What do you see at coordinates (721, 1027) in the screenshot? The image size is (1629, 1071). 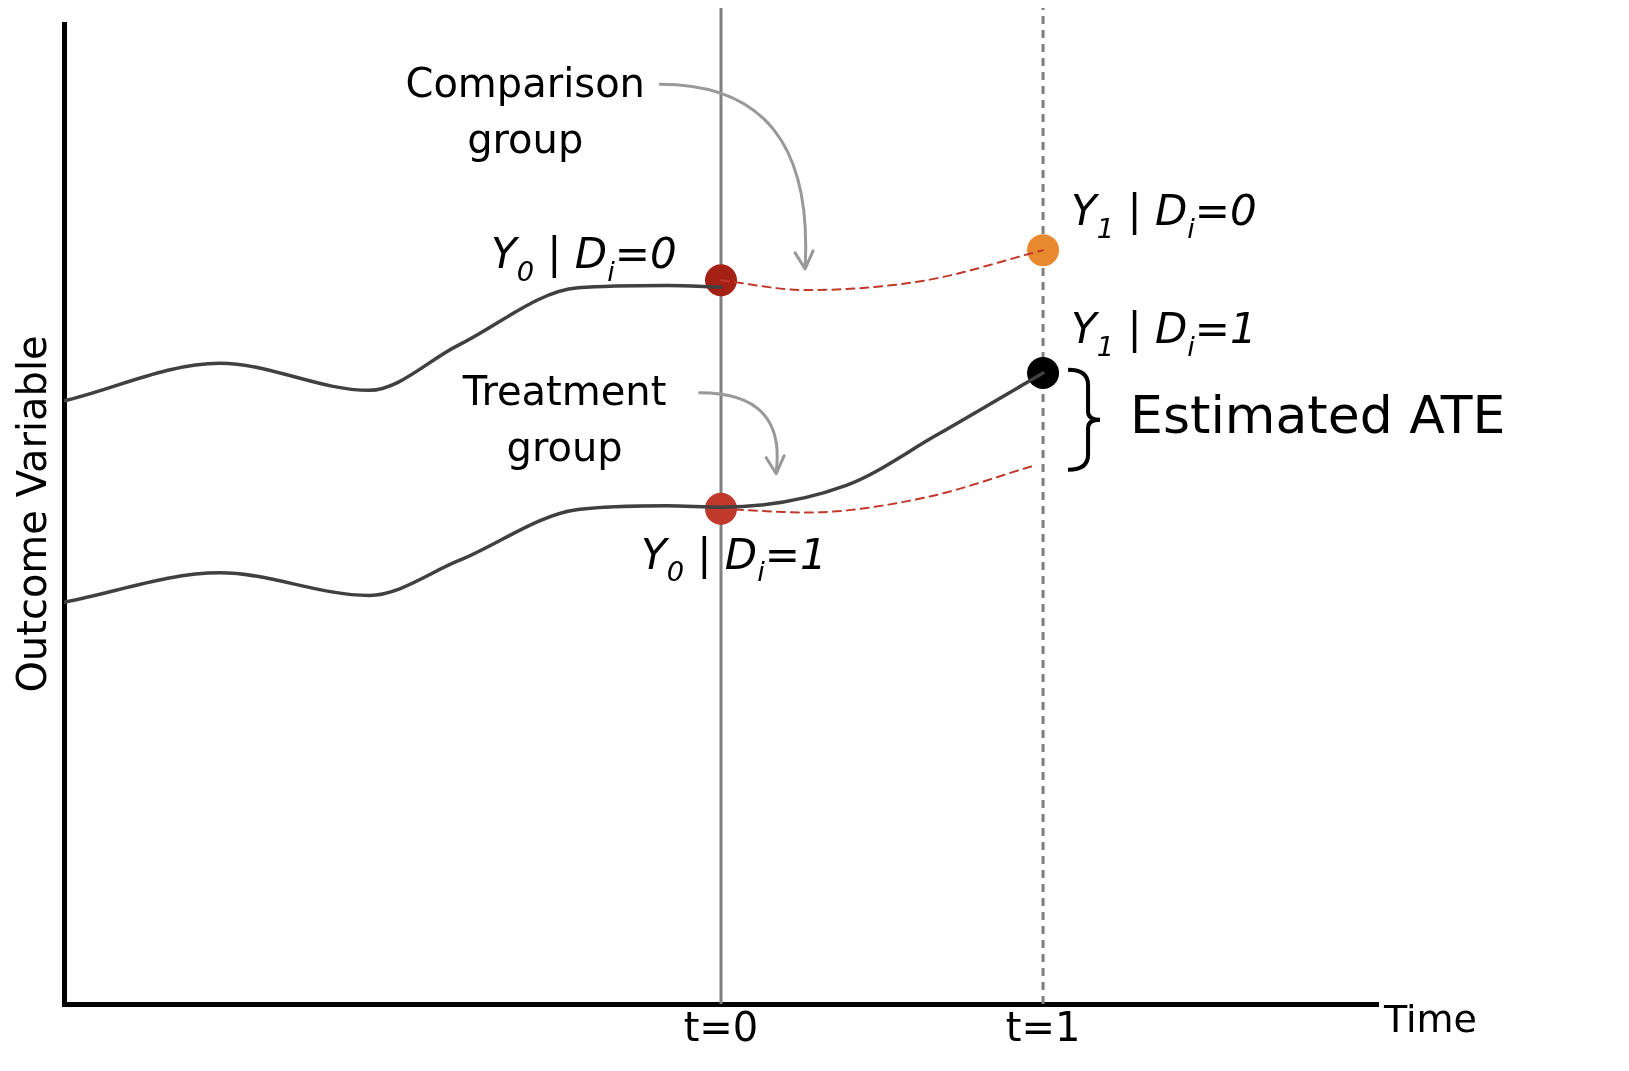 I see `x-tick-label: t=0` at bounding box center [721, 1027].